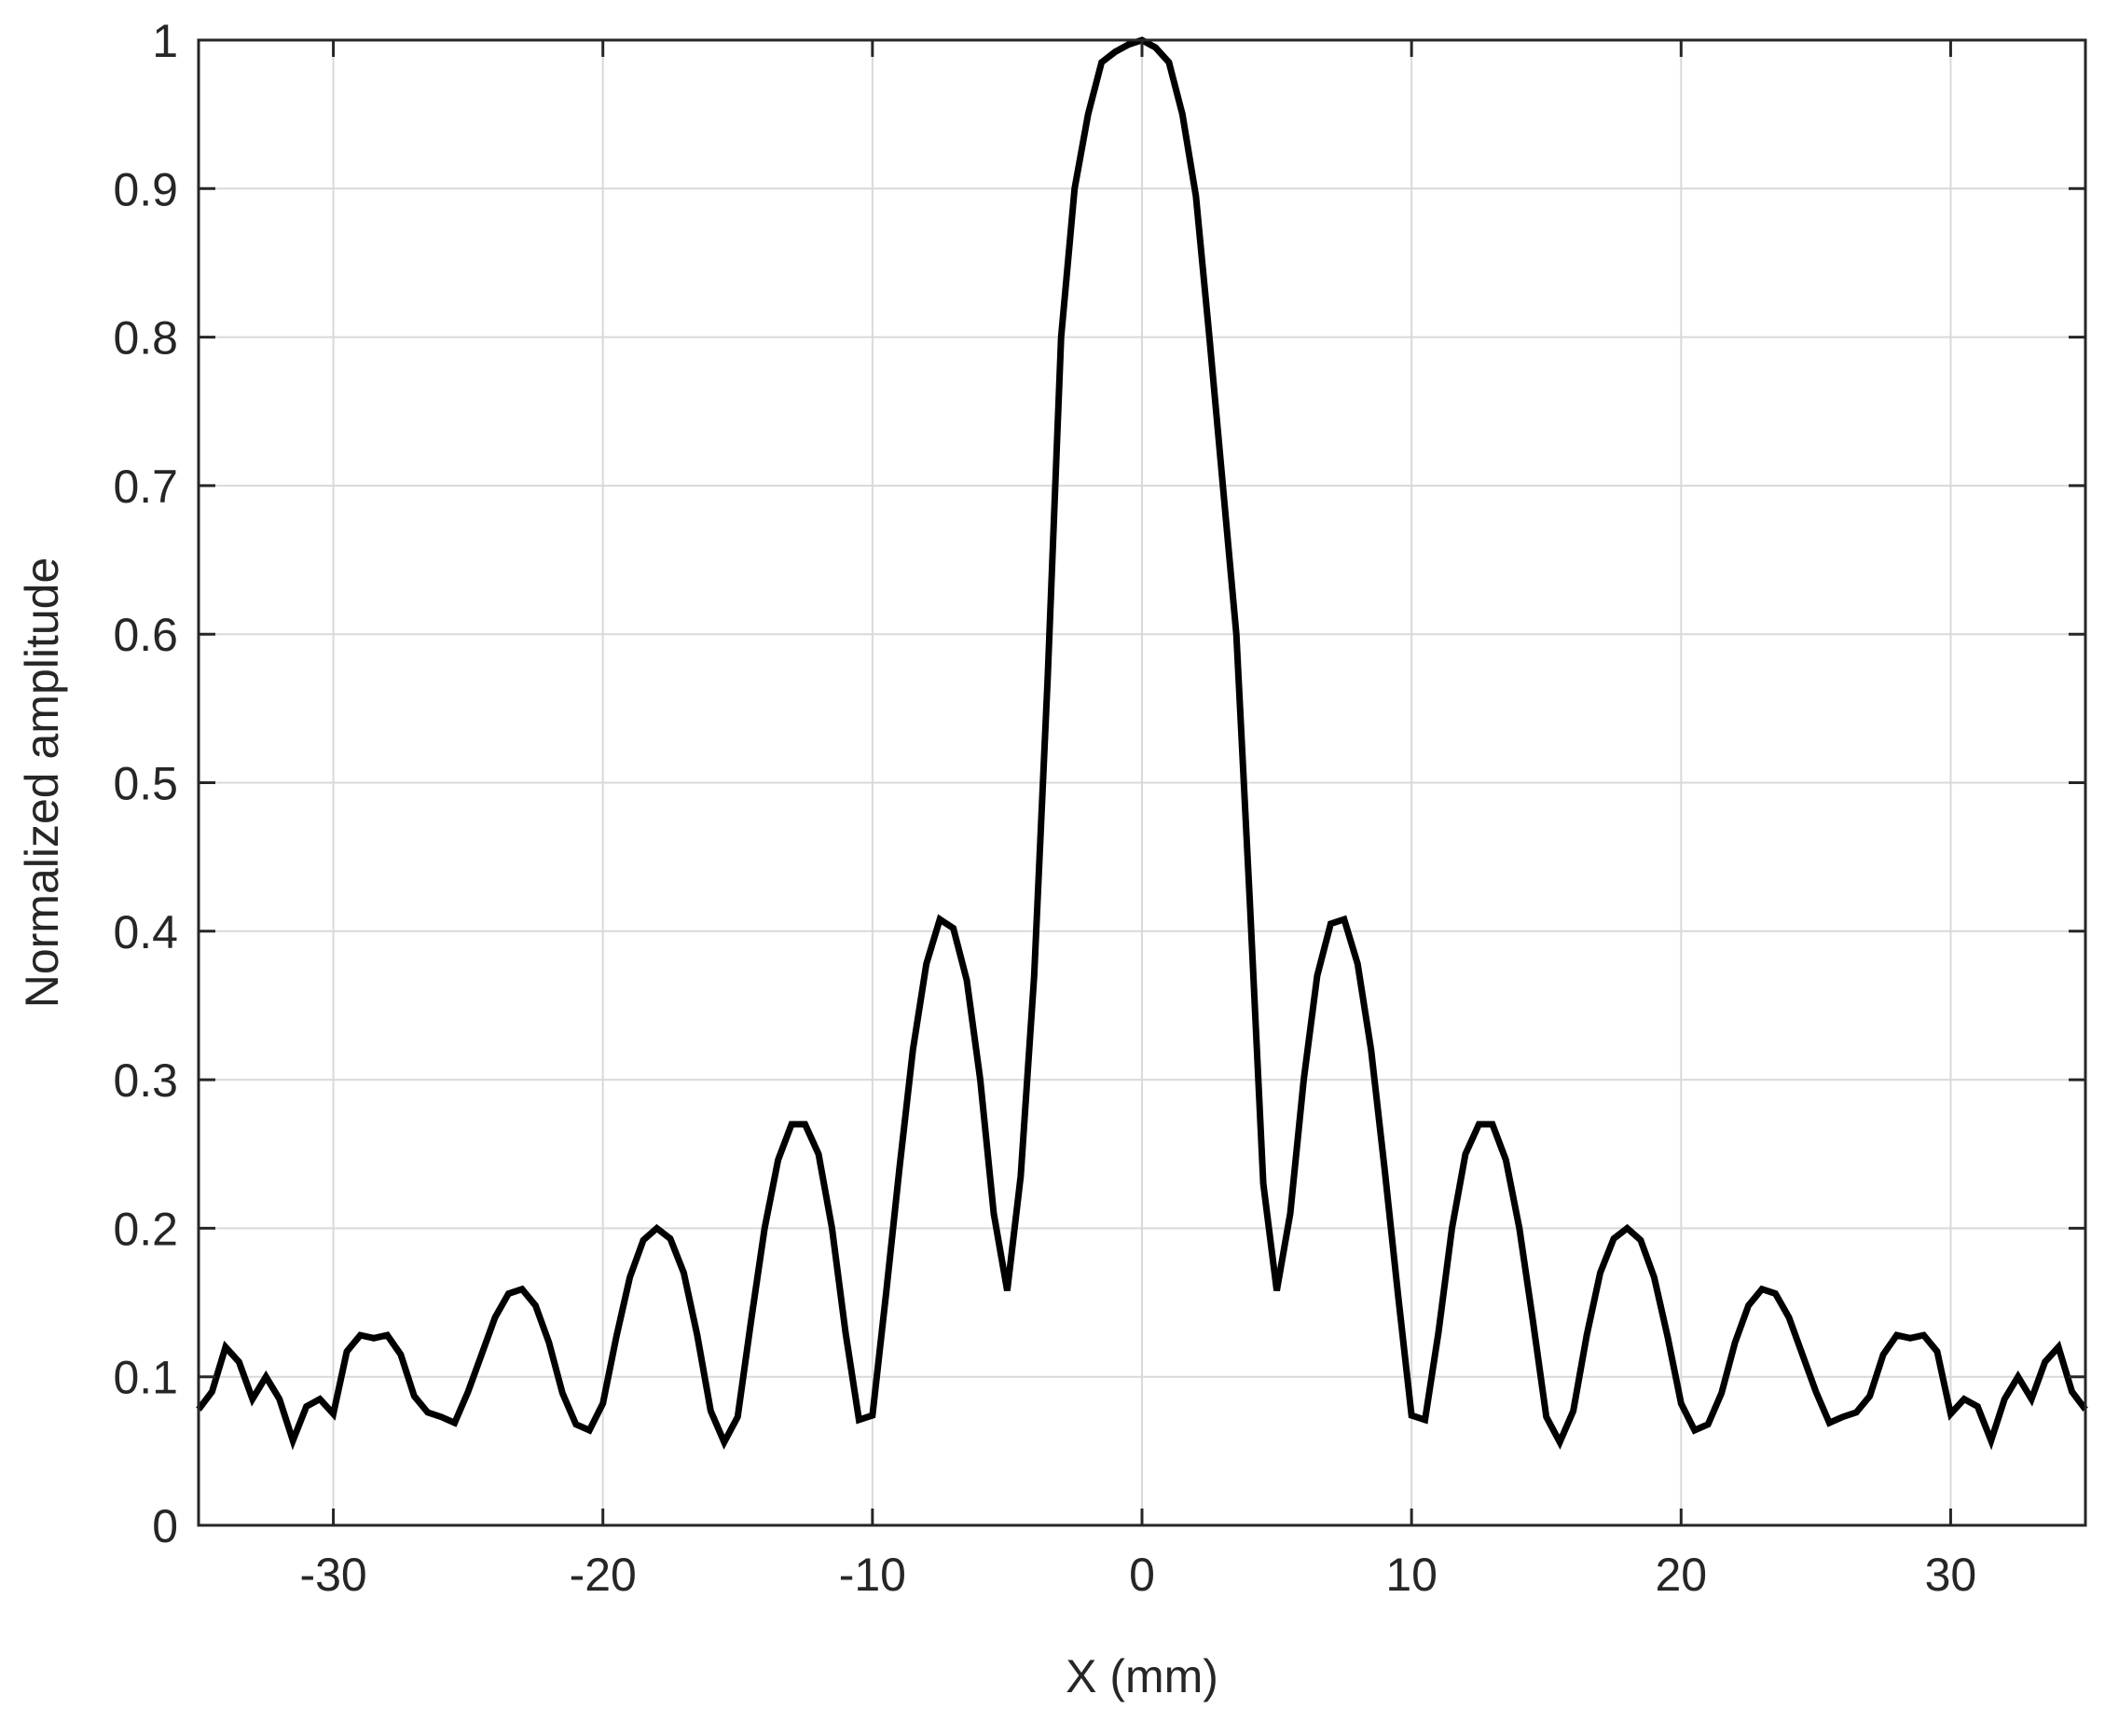 This screenshot has height=1736, width=2105. I want to click on y-axis-label: Normalized amplitude, so click(42, 783).